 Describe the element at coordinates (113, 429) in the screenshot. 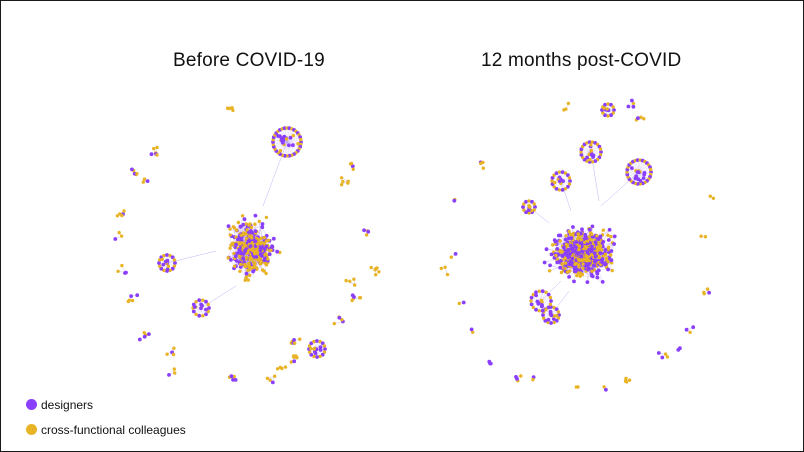

I see `legend-label-colleagues: cross-functional colleagues` at that location.